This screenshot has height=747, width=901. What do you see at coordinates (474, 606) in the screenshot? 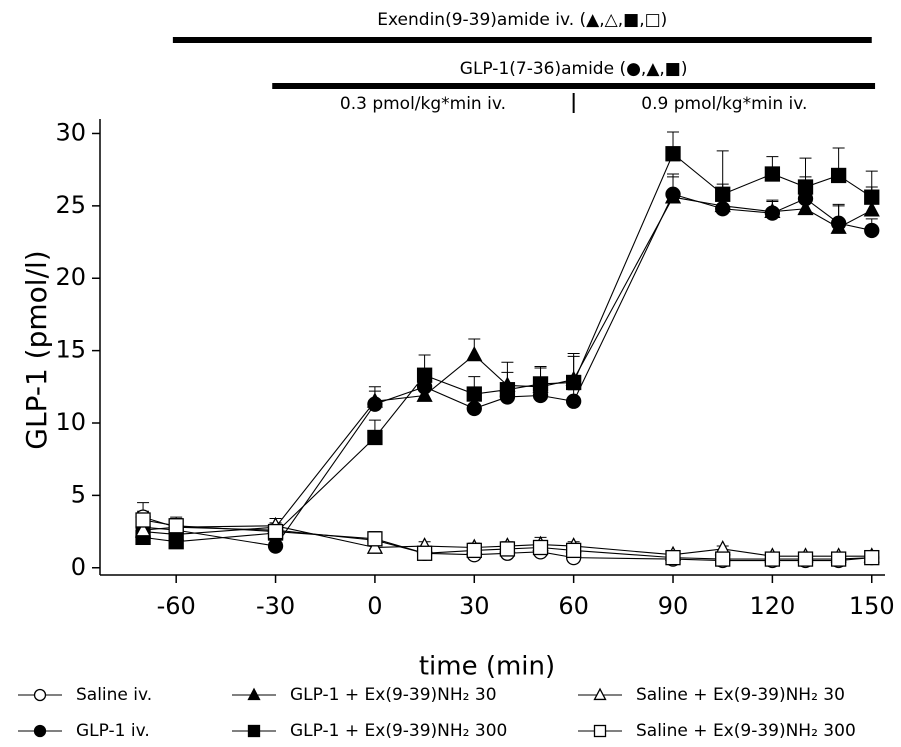
I see `x-tick-label: 30` at bounding box center [474, 606].